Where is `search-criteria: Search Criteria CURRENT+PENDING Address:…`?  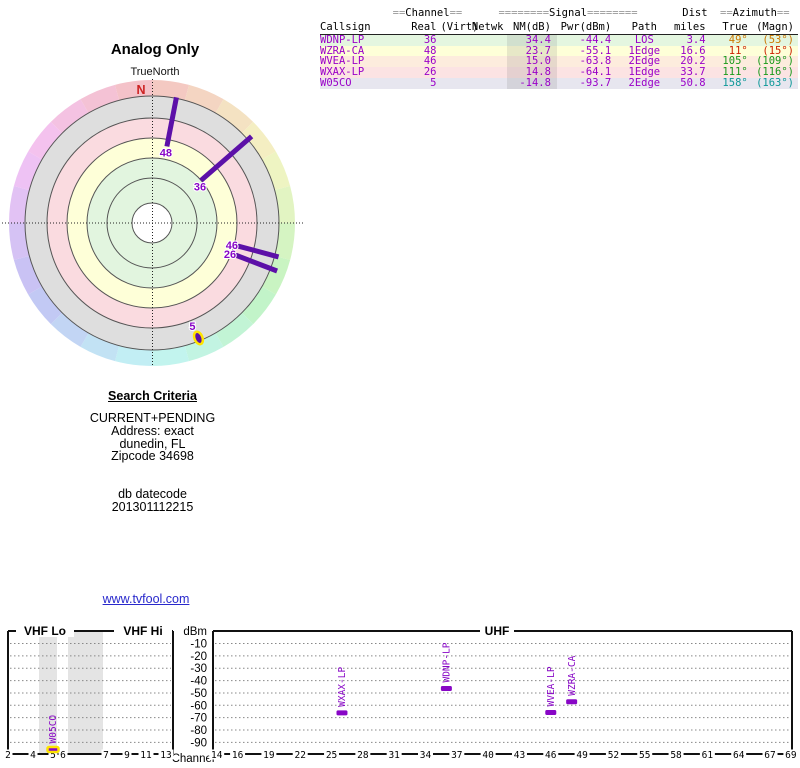
search-criteria: Search Criteria CURRENT+PENDING Address:… is located at coordinates (152, 451).